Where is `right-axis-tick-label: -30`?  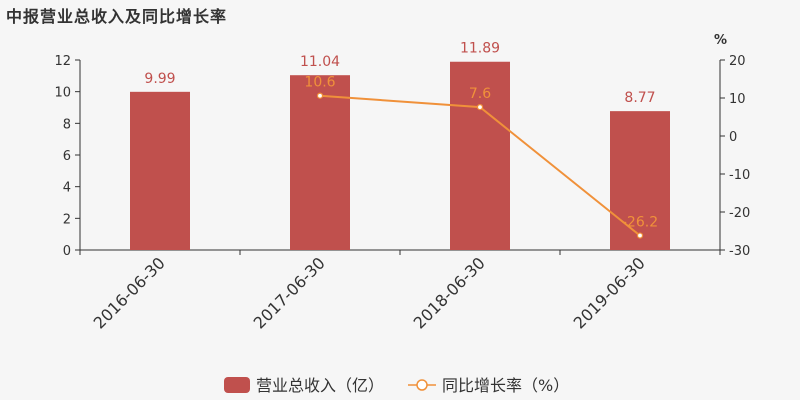 right-axis-tick-label: -30 is located at coordinates (739, 251).